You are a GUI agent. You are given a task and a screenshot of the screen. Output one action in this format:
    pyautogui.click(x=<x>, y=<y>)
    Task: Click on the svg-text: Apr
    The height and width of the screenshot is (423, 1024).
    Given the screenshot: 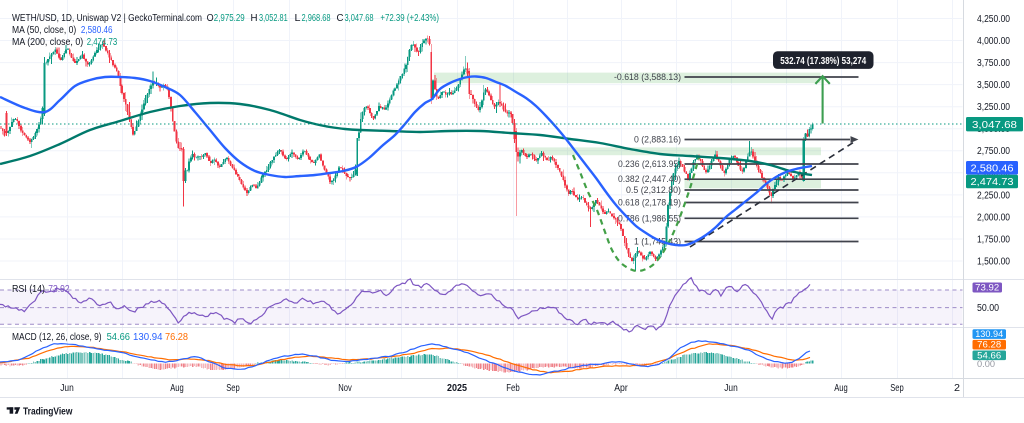 What is the action you would take?
    pyautogui.click(x=621, y=388)
    